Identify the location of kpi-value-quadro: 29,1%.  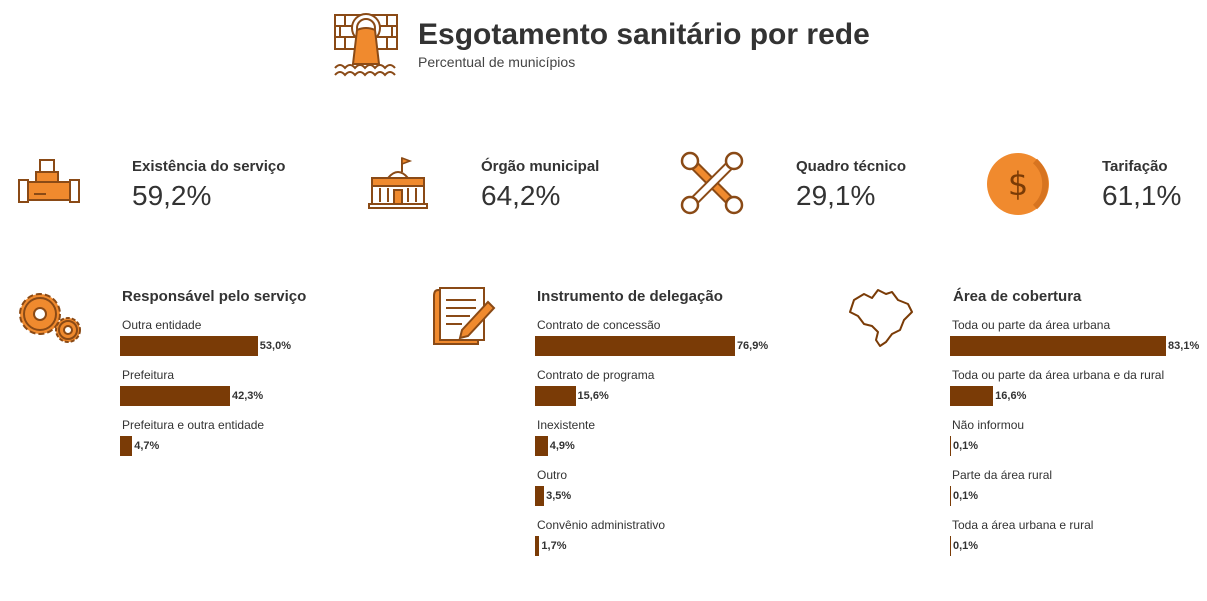
(836, 195).